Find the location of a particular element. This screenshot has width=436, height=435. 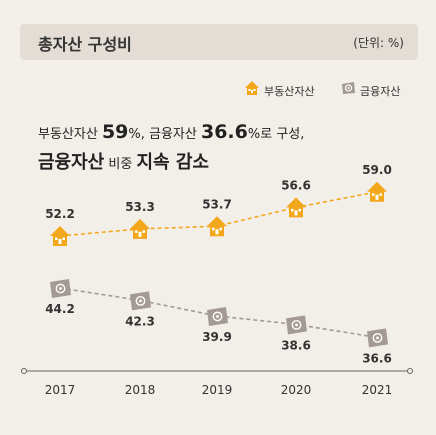

data-label-real-estate: 59.0 is located at coordinates (377, 170).